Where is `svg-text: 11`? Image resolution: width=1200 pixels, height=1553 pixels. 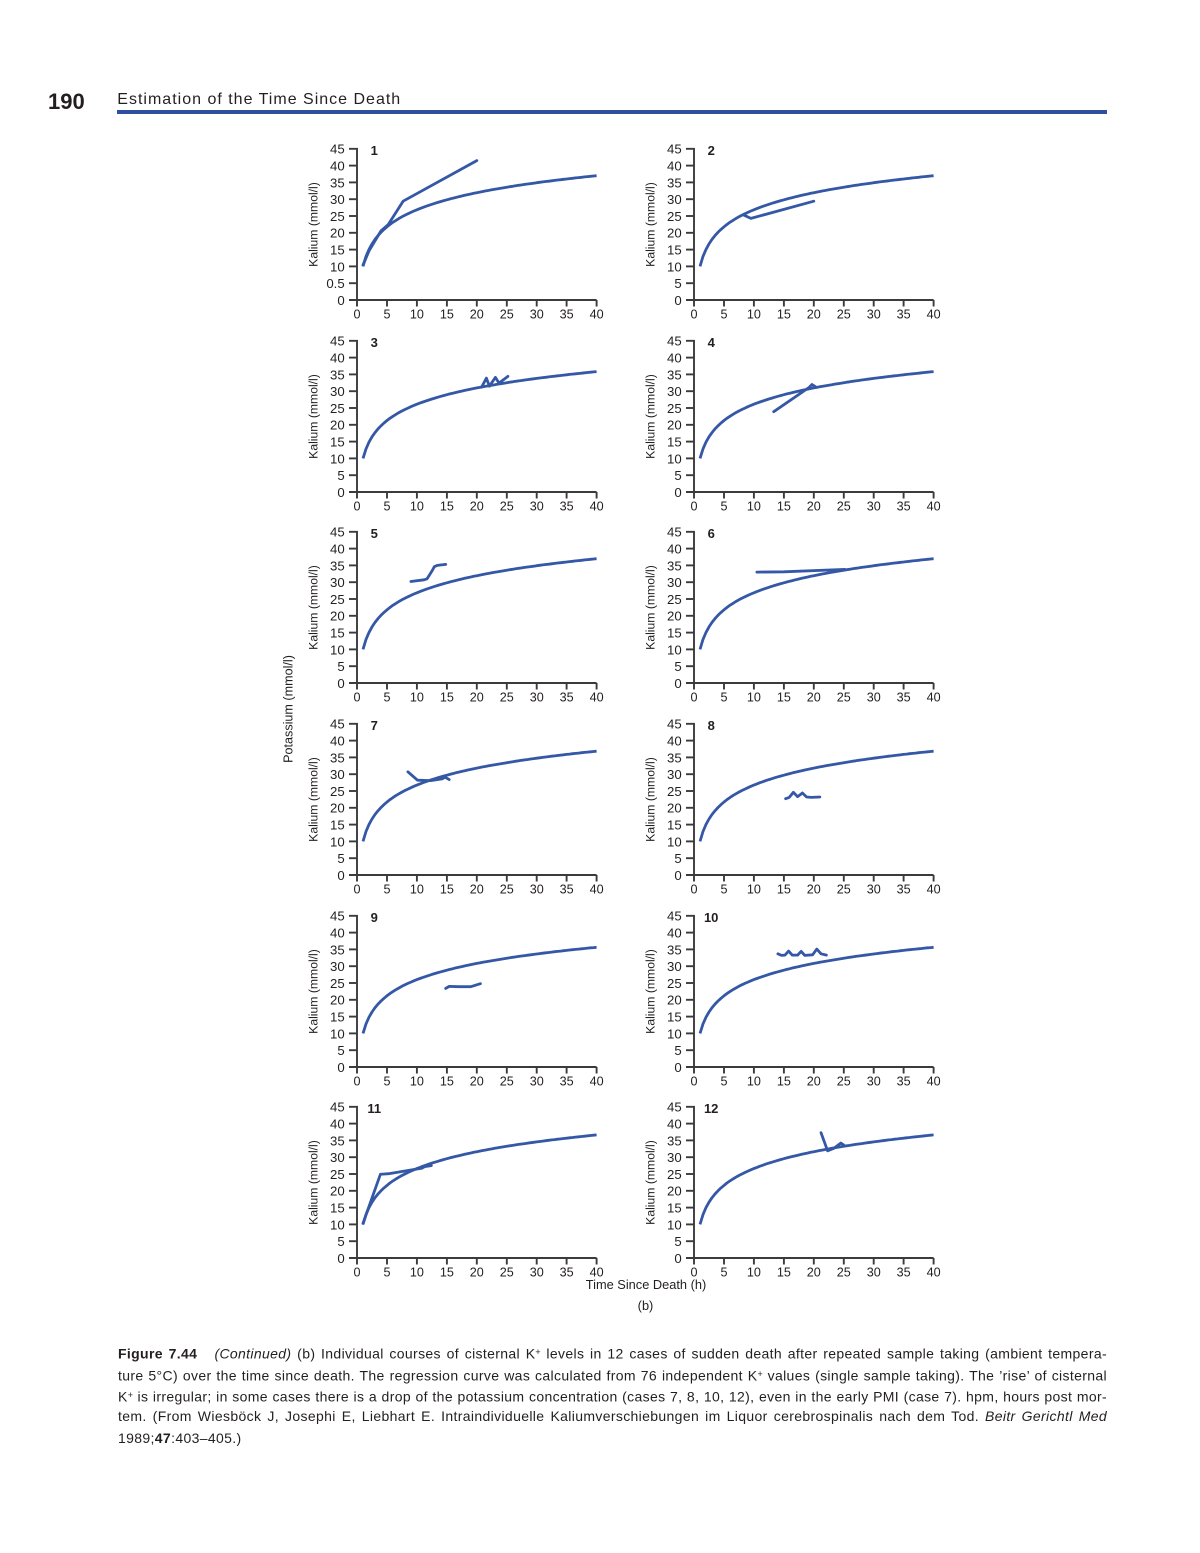 svg-text: 11 is located at coordinates (374, 1108).